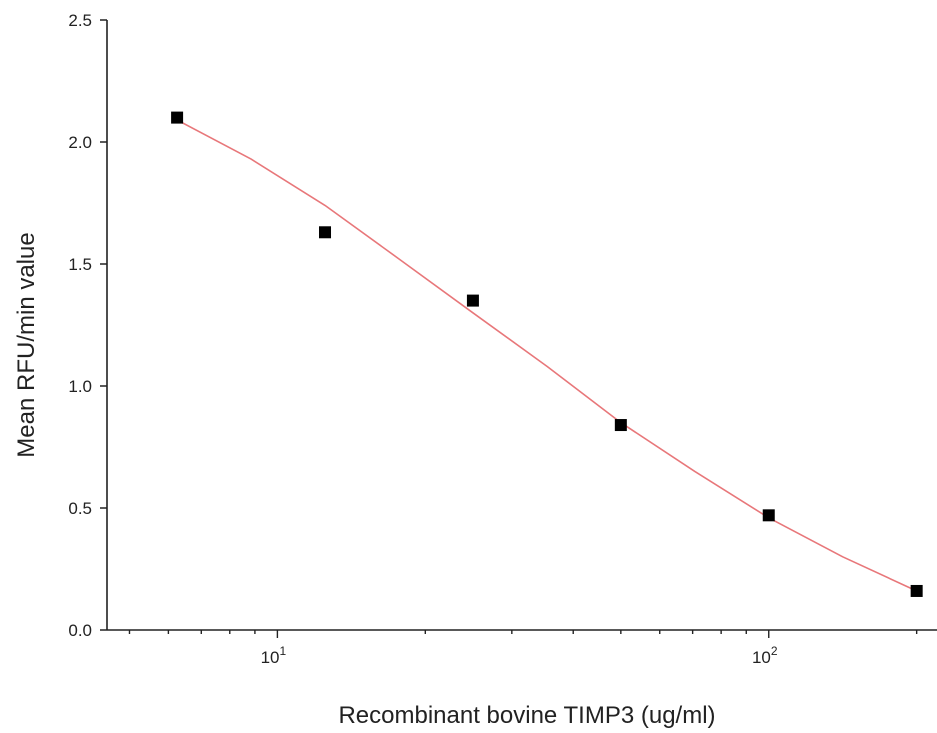 This screenshot has width=937, height=733. I want to click on x-tick-label: 10², so click(765, 655).